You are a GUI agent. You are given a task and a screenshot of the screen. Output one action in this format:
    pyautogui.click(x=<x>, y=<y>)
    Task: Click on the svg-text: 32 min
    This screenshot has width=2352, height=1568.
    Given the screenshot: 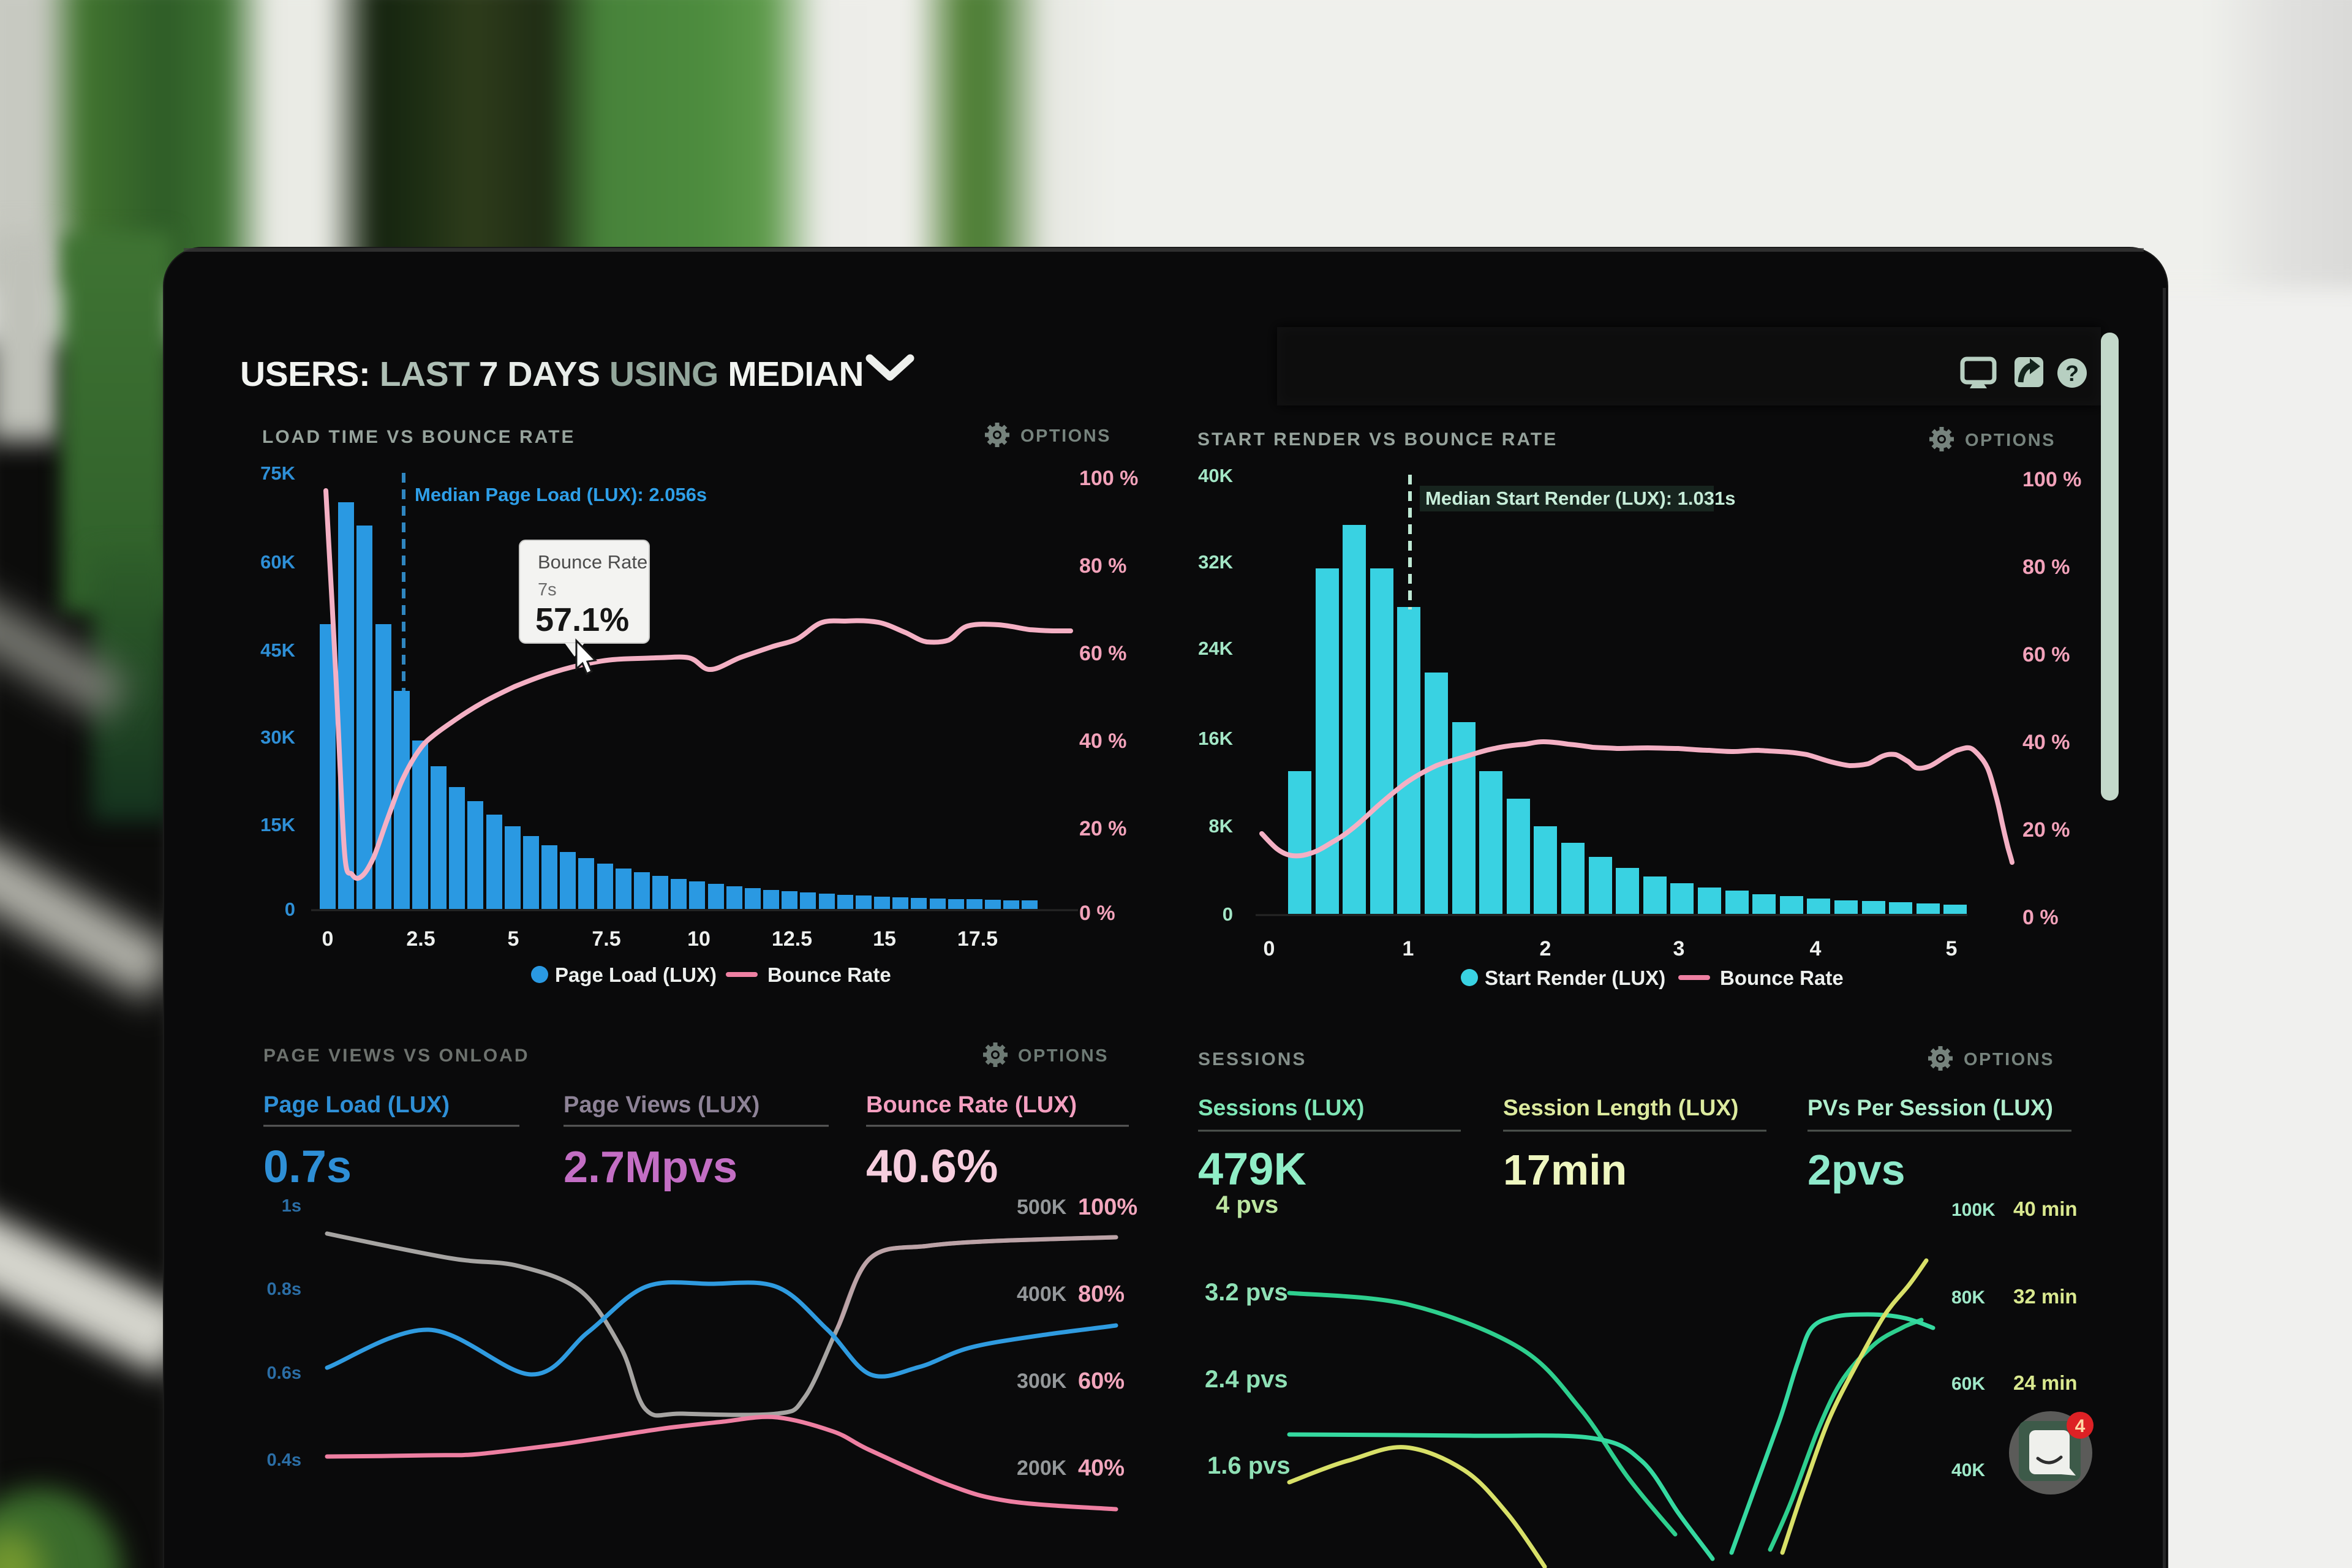 What is the action you would take?
    pyautogui.click(x=2046, y=1296)
    